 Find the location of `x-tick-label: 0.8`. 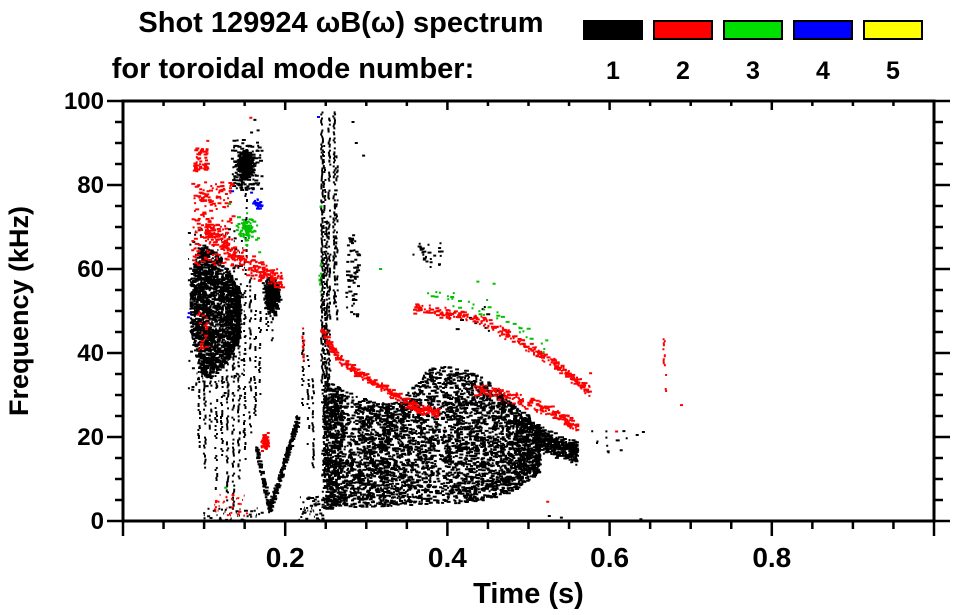

x-tick-label: 0.8 is located at coordinates (771, 557).